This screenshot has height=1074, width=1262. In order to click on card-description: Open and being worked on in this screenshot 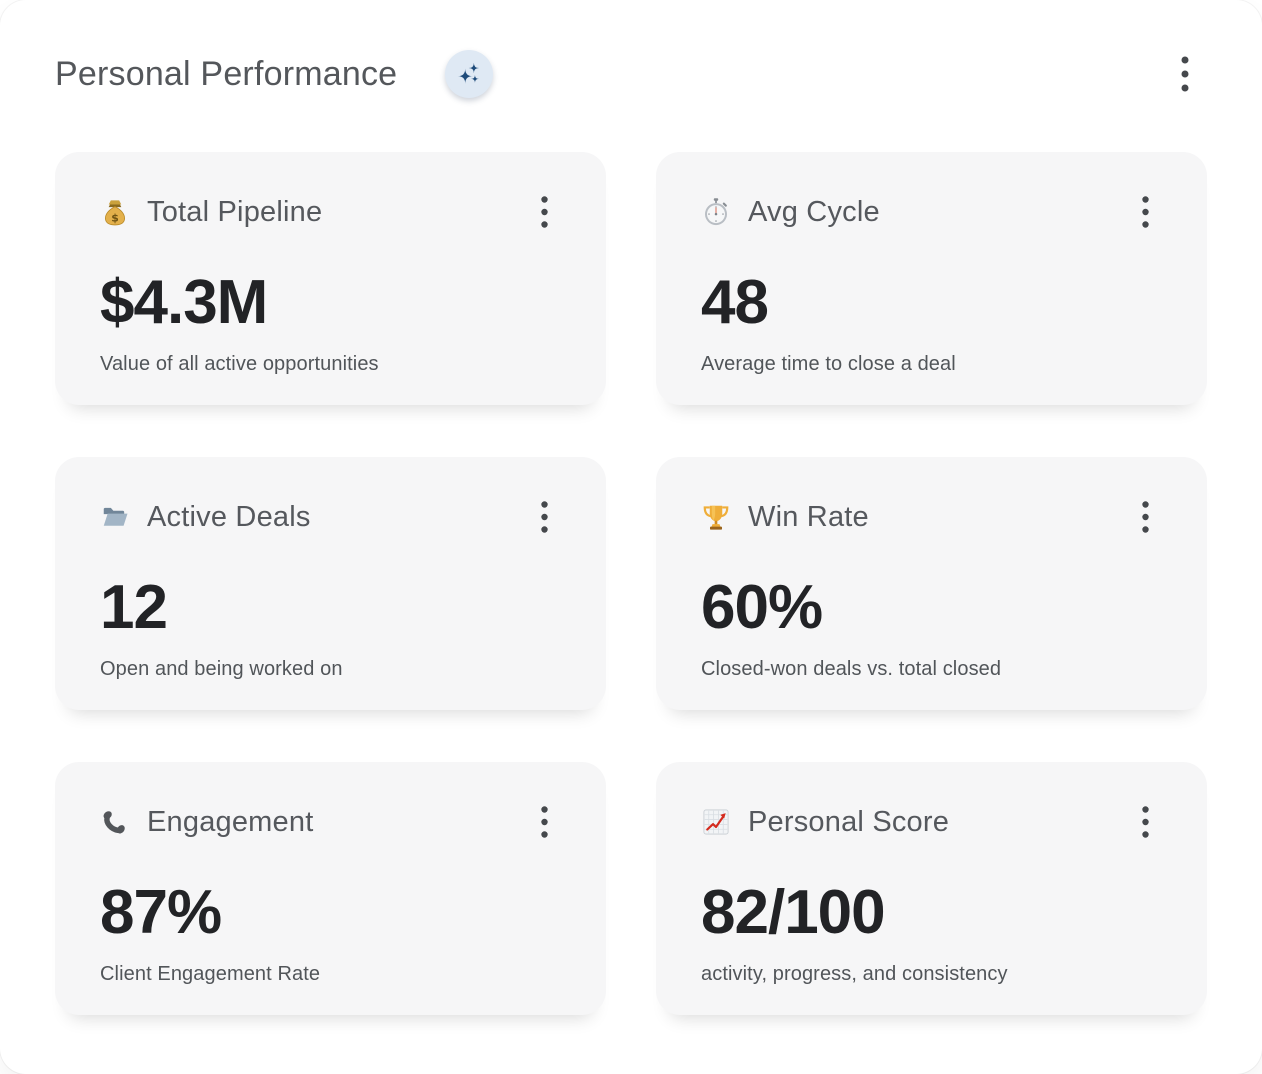, I will do `click(221, 669)`.